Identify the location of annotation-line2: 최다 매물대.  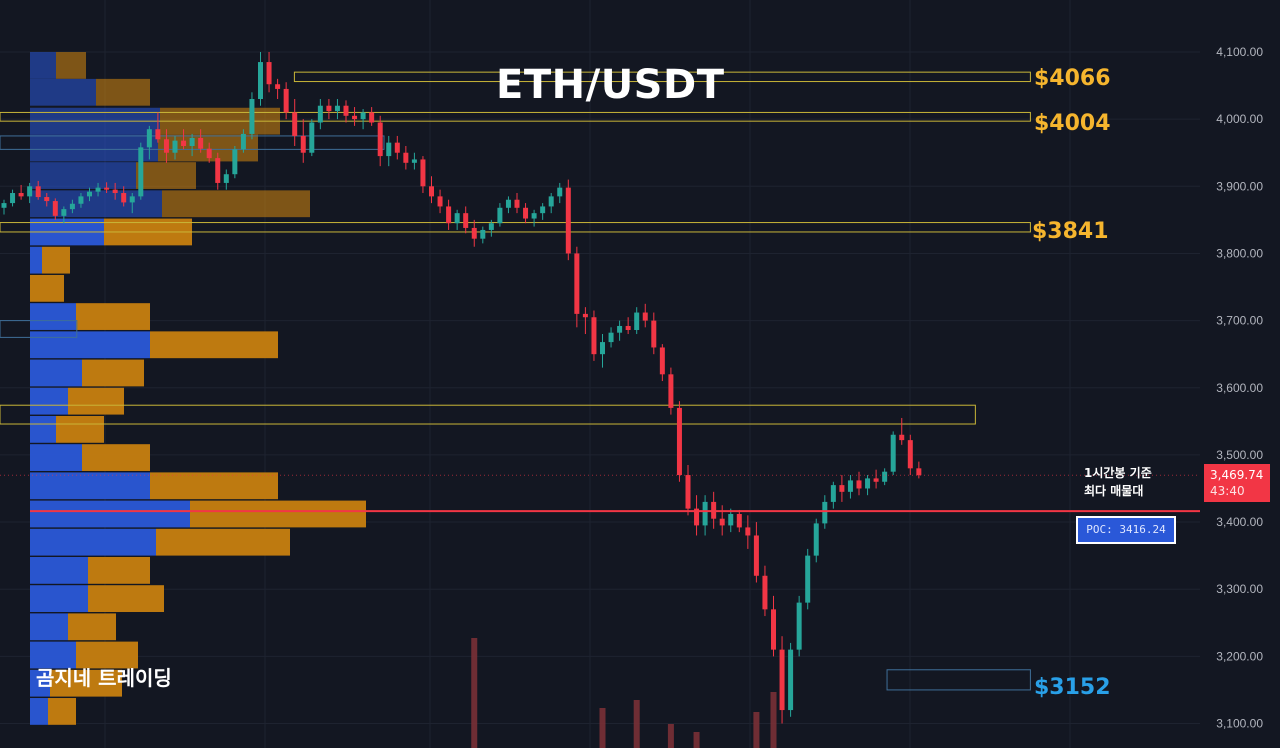
(1114, 491).